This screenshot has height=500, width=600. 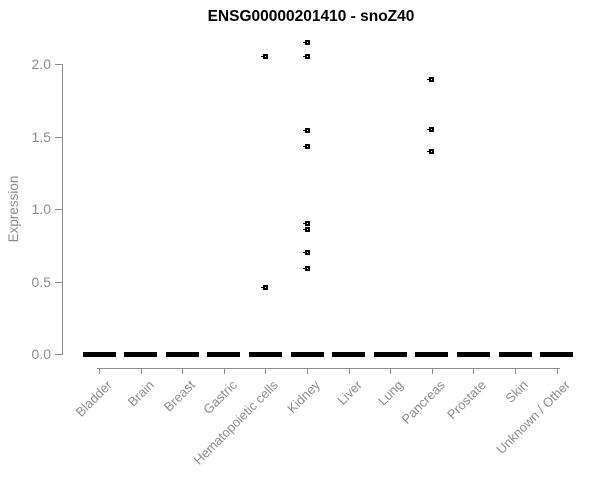 What do you see at coordinates (328, 368) in the screenshot?
I see `x-axis-line` at bounding box center [328, 368].